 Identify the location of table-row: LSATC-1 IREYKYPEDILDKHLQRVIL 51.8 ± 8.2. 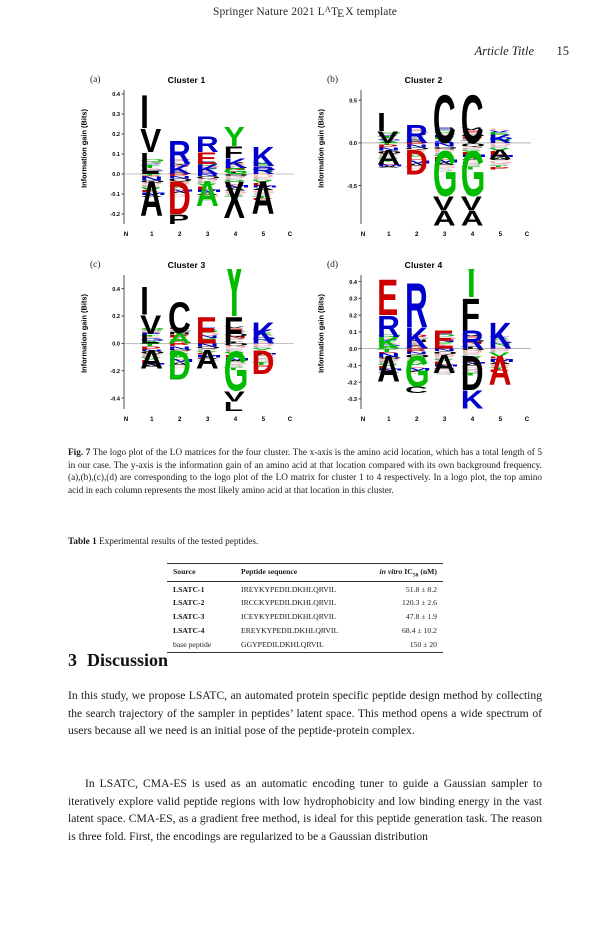
(305, 589).